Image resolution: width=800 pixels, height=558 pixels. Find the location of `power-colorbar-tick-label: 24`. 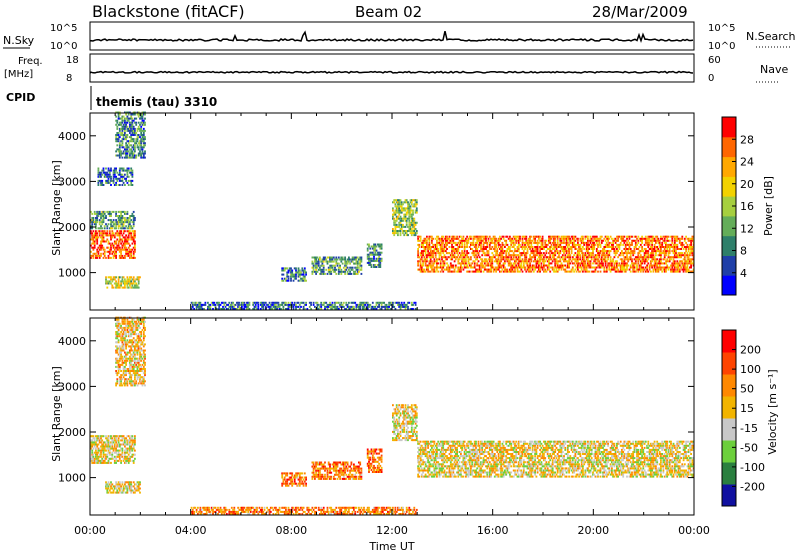

power-colorbar-tick-label: 24 is located at coordinates (747, 162).